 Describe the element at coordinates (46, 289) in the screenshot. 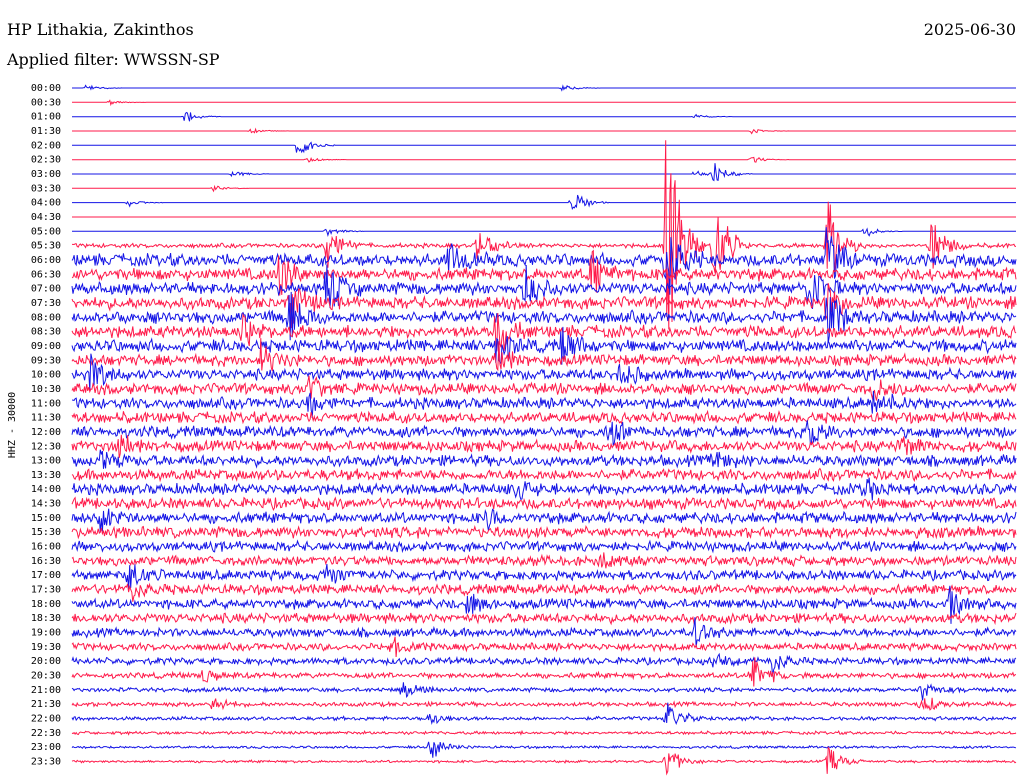

I see `row-time-label: 07:00` at that location.